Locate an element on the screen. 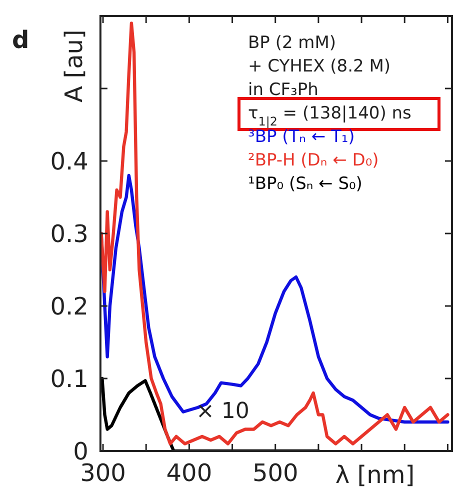 The height and width of the screenshot is (493, 454). x-axis-title: λ [nm] is located at coordinates (375, 475).